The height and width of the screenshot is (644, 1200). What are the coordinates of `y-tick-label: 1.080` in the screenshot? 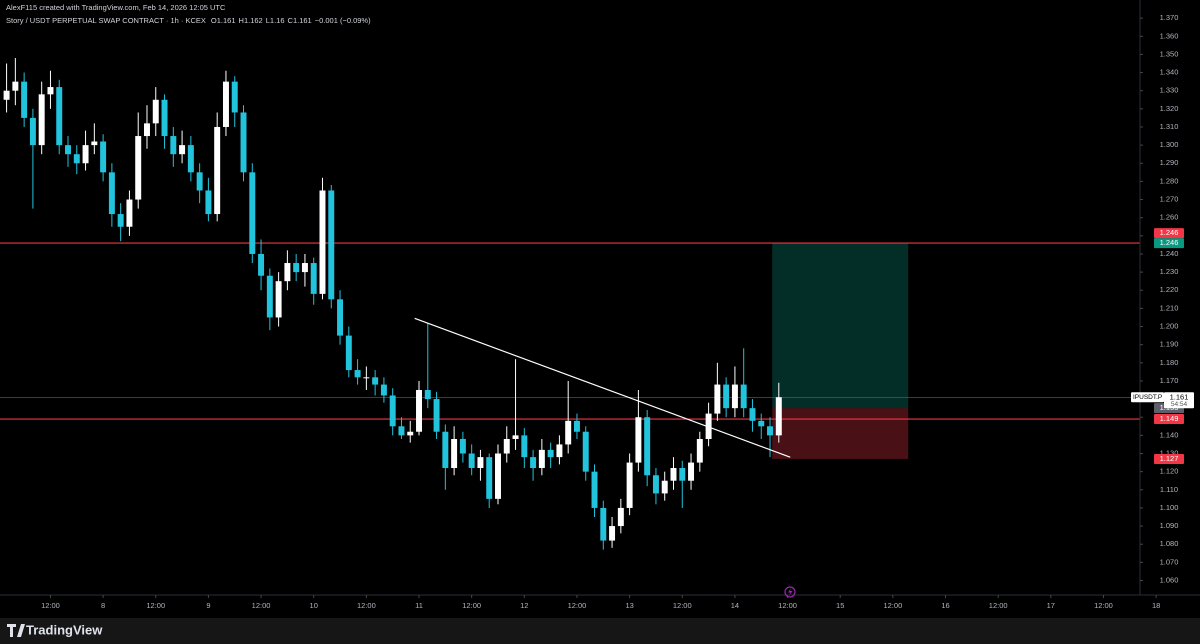 It's located at (1169, 543).